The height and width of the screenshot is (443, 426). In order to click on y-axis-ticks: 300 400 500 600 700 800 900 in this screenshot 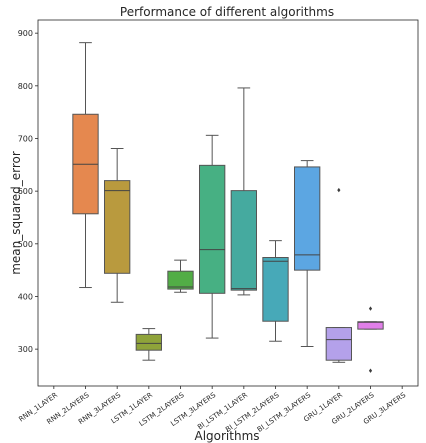, I will do `click(28, 191)`.